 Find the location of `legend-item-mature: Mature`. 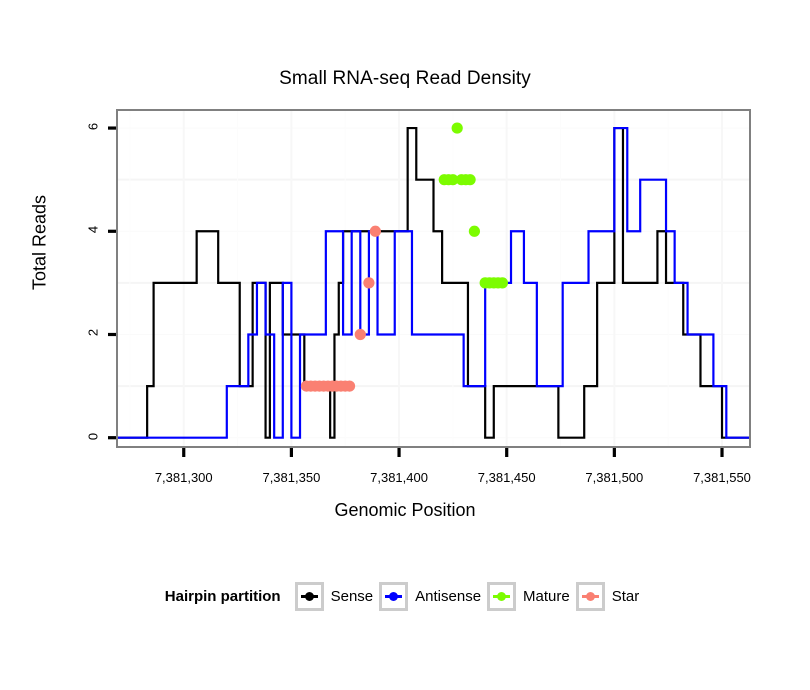

legend-item-mature: Mature is located at coordinates (528, 596).